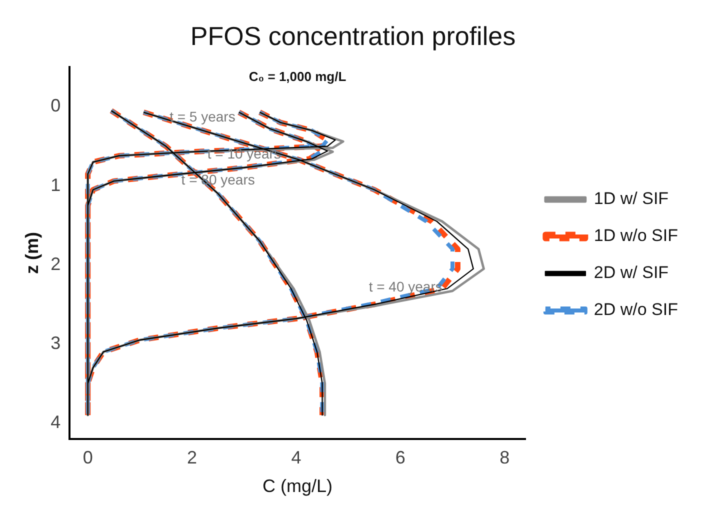 The image size is (722, 521). I want to click on x-tick-label: 6, so click(400, 458).